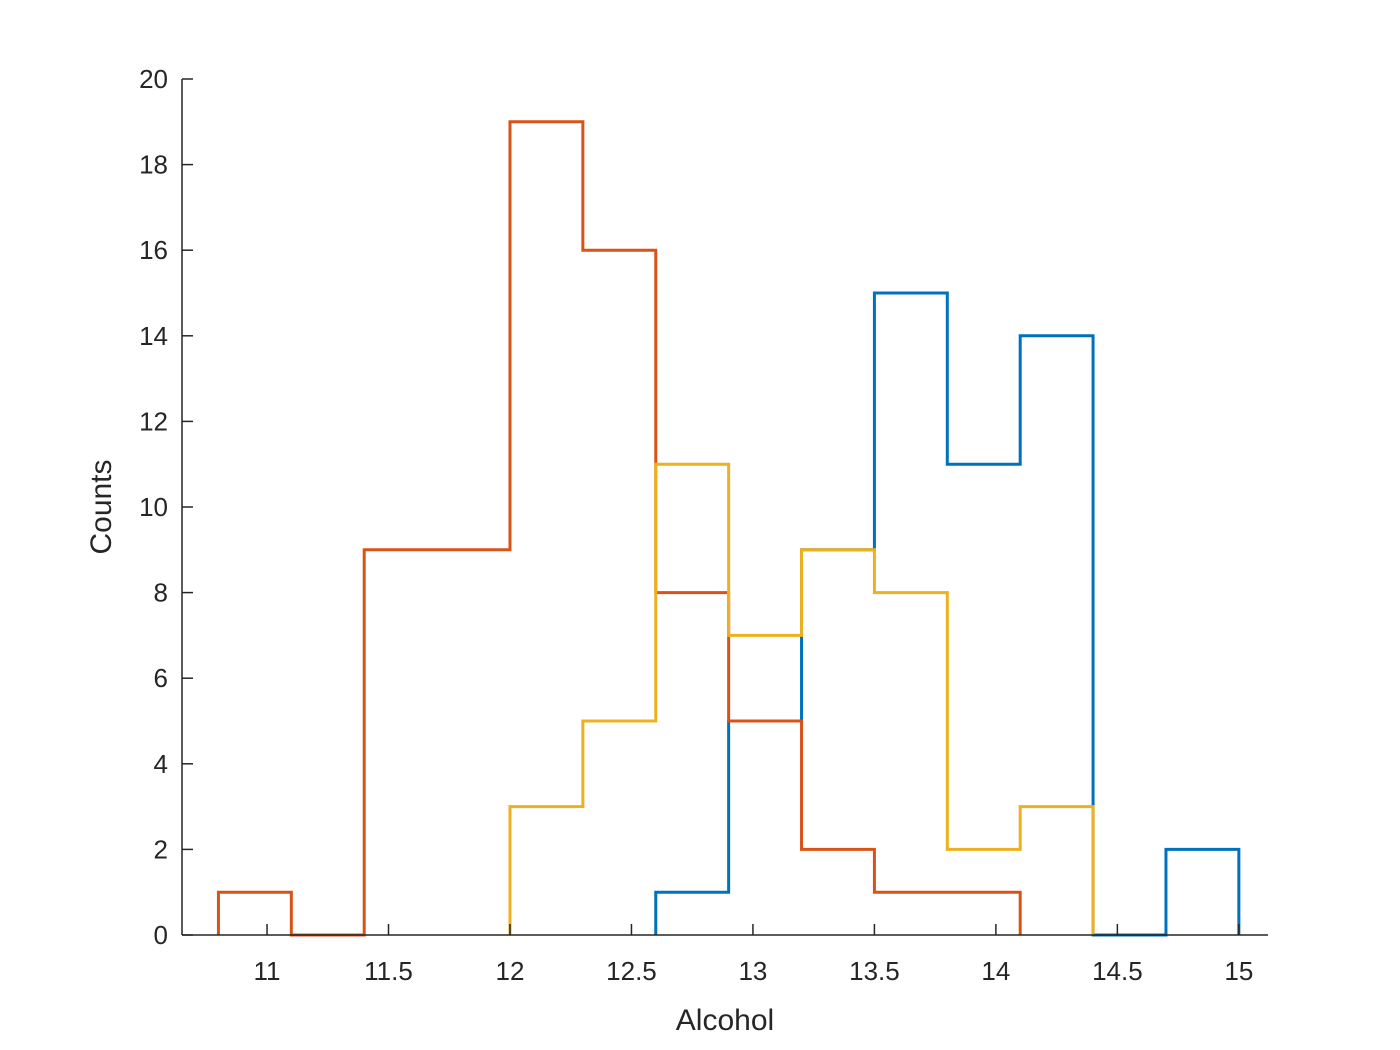 This screenshot has height=1050, width=1400. What do you see at coordinates (153, 79) in the screenshot?
I see `y-tick-label: 20` at bounding box center [153, 79].